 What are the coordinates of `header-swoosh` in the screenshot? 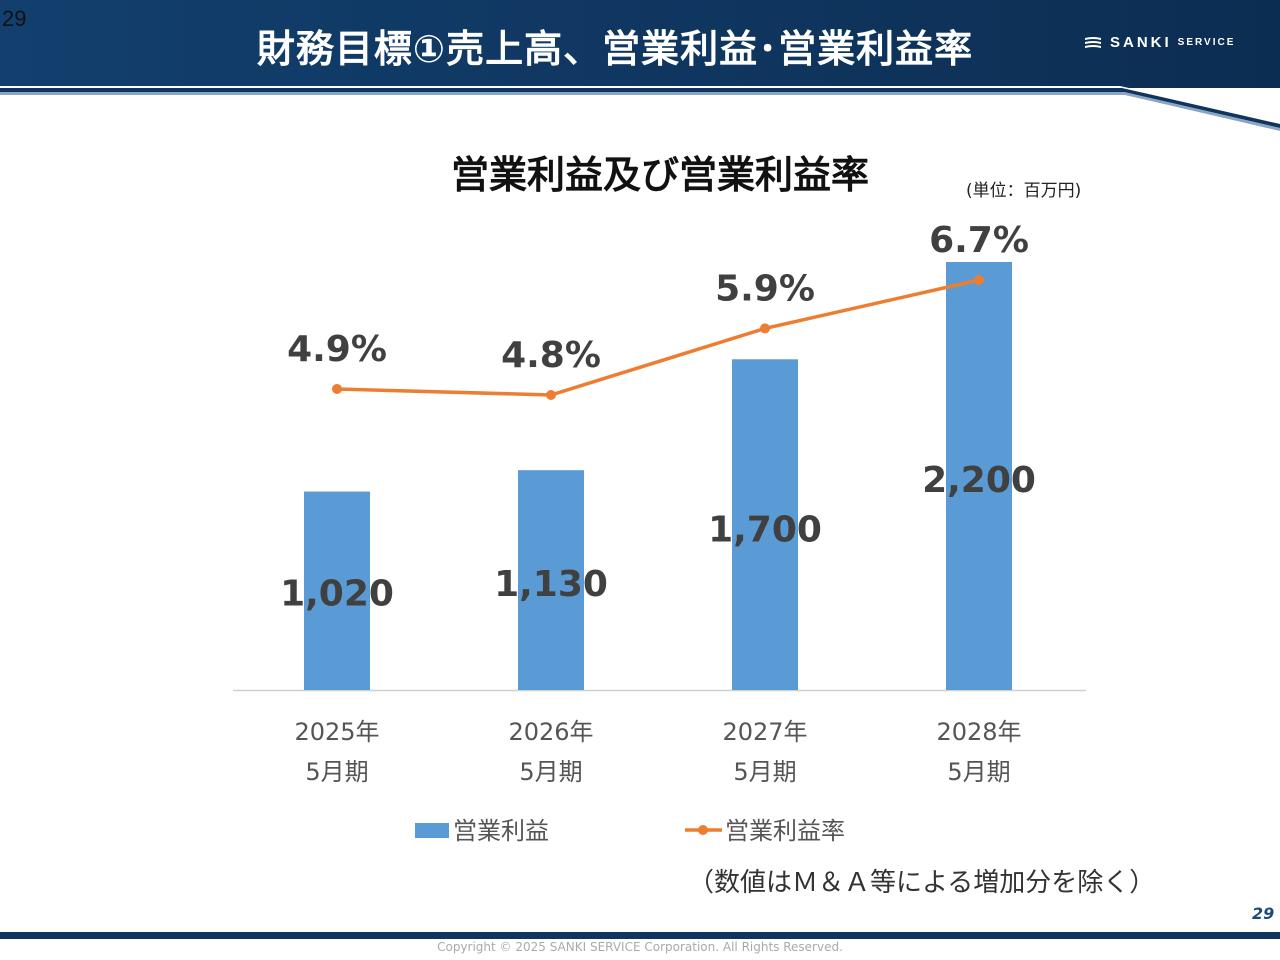 It's located at (640, 109).